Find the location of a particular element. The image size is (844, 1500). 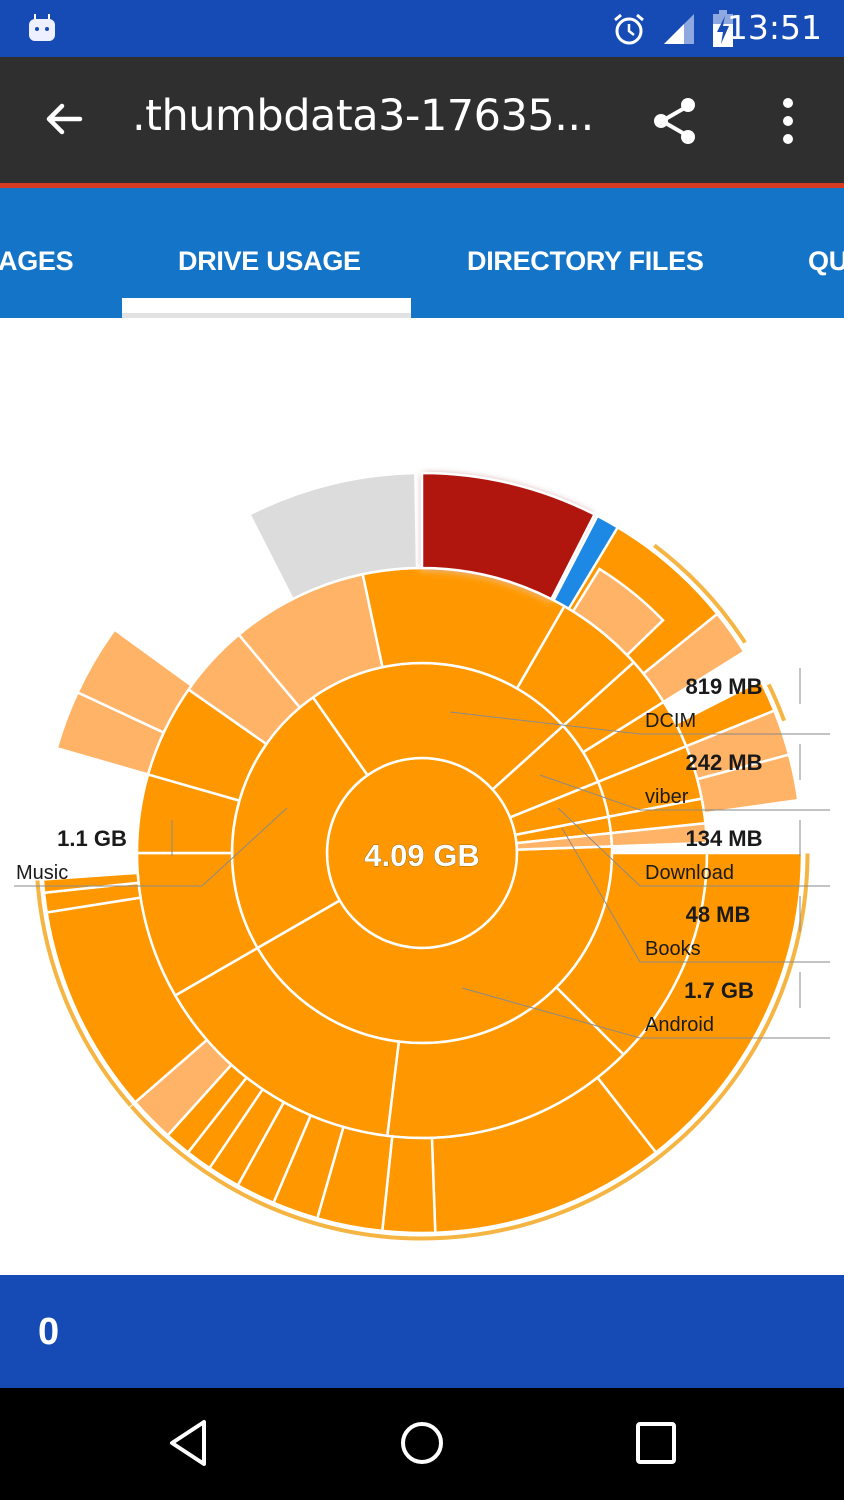

folder-name-label: Music is located at coordinates (42, 873).